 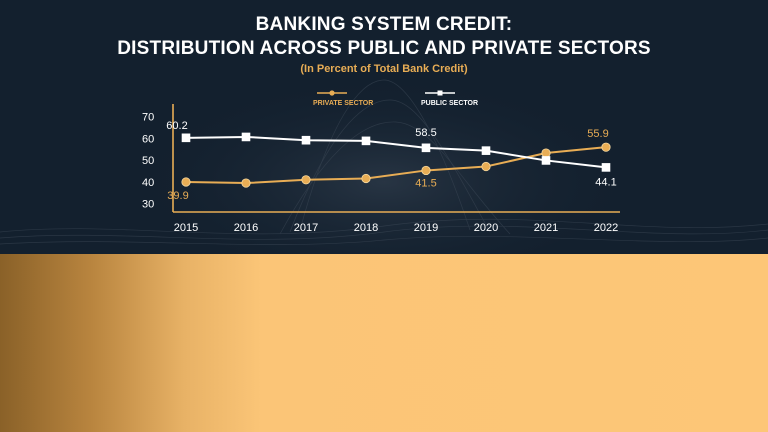 I want to click on legend-item-public-sector: PUBLIC SECTOR, so click(x=449, y=98).